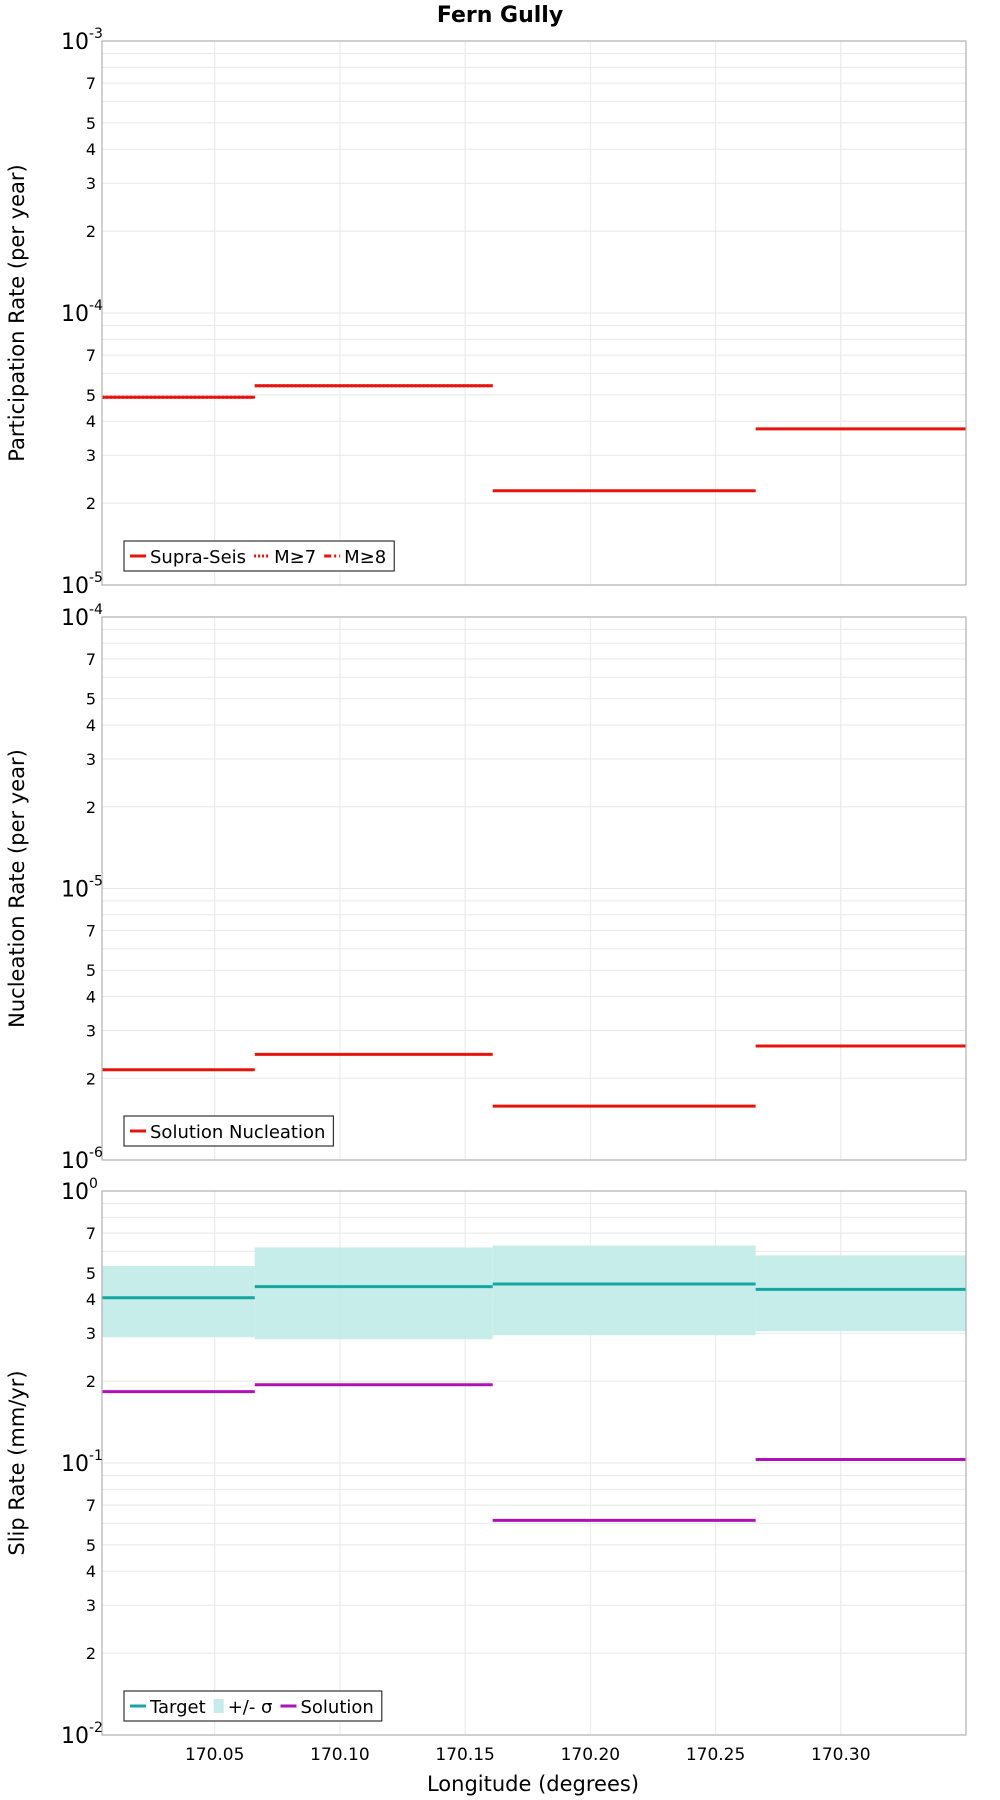  I want to click on legend: Target +/- σ Solution, so click(253, 1706).